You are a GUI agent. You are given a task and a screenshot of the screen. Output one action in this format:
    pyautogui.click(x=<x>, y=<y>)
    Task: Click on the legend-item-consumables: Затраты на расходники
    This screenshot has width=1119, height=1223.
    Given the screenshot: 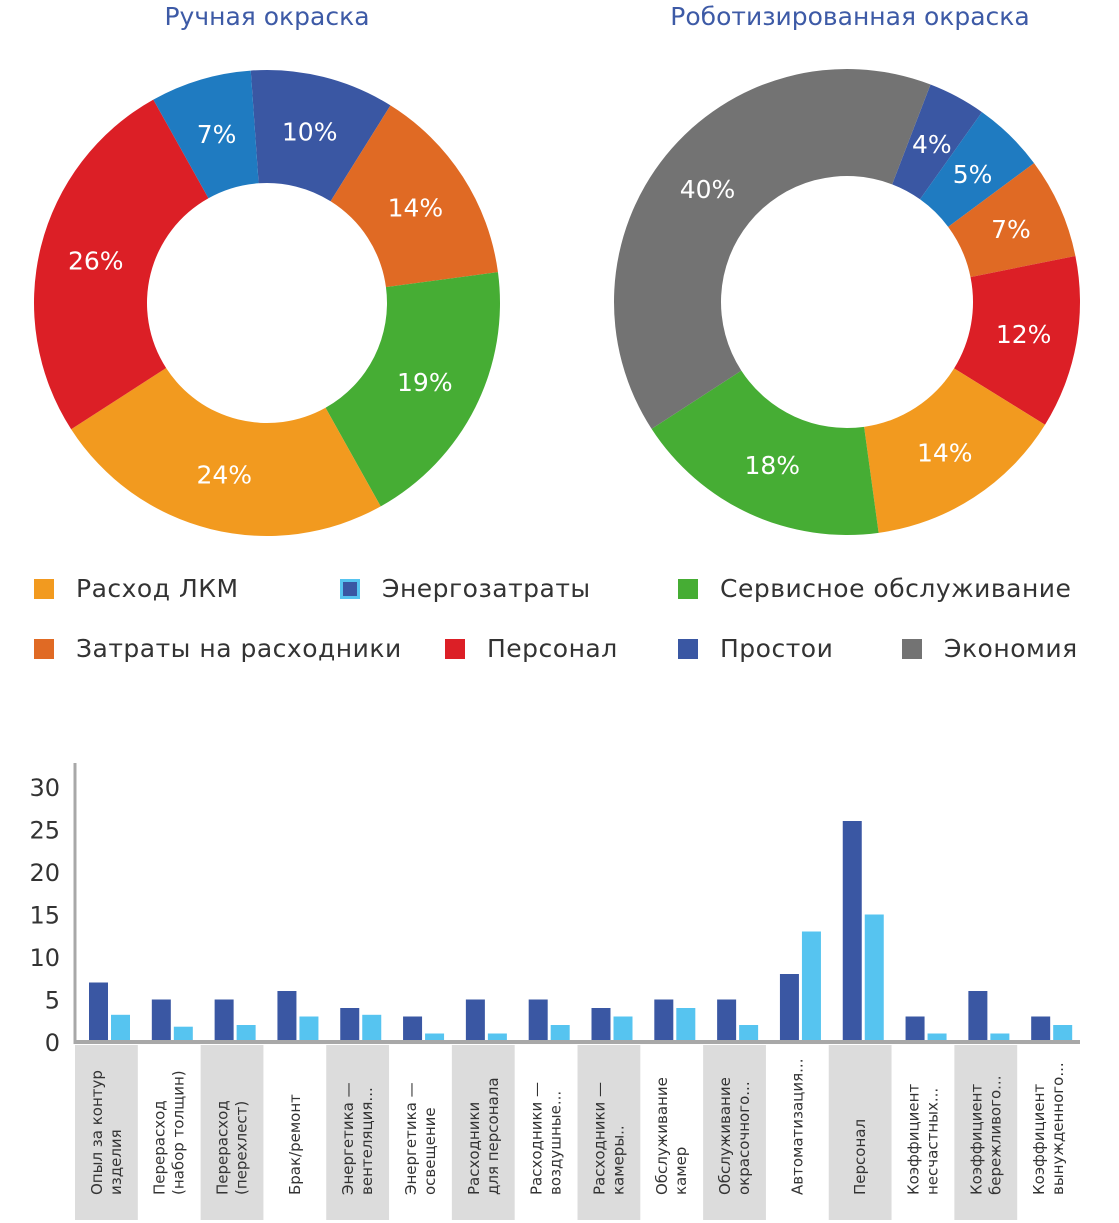 What is the action you would take?
    pyautogui.click(x=218, y=648)
    